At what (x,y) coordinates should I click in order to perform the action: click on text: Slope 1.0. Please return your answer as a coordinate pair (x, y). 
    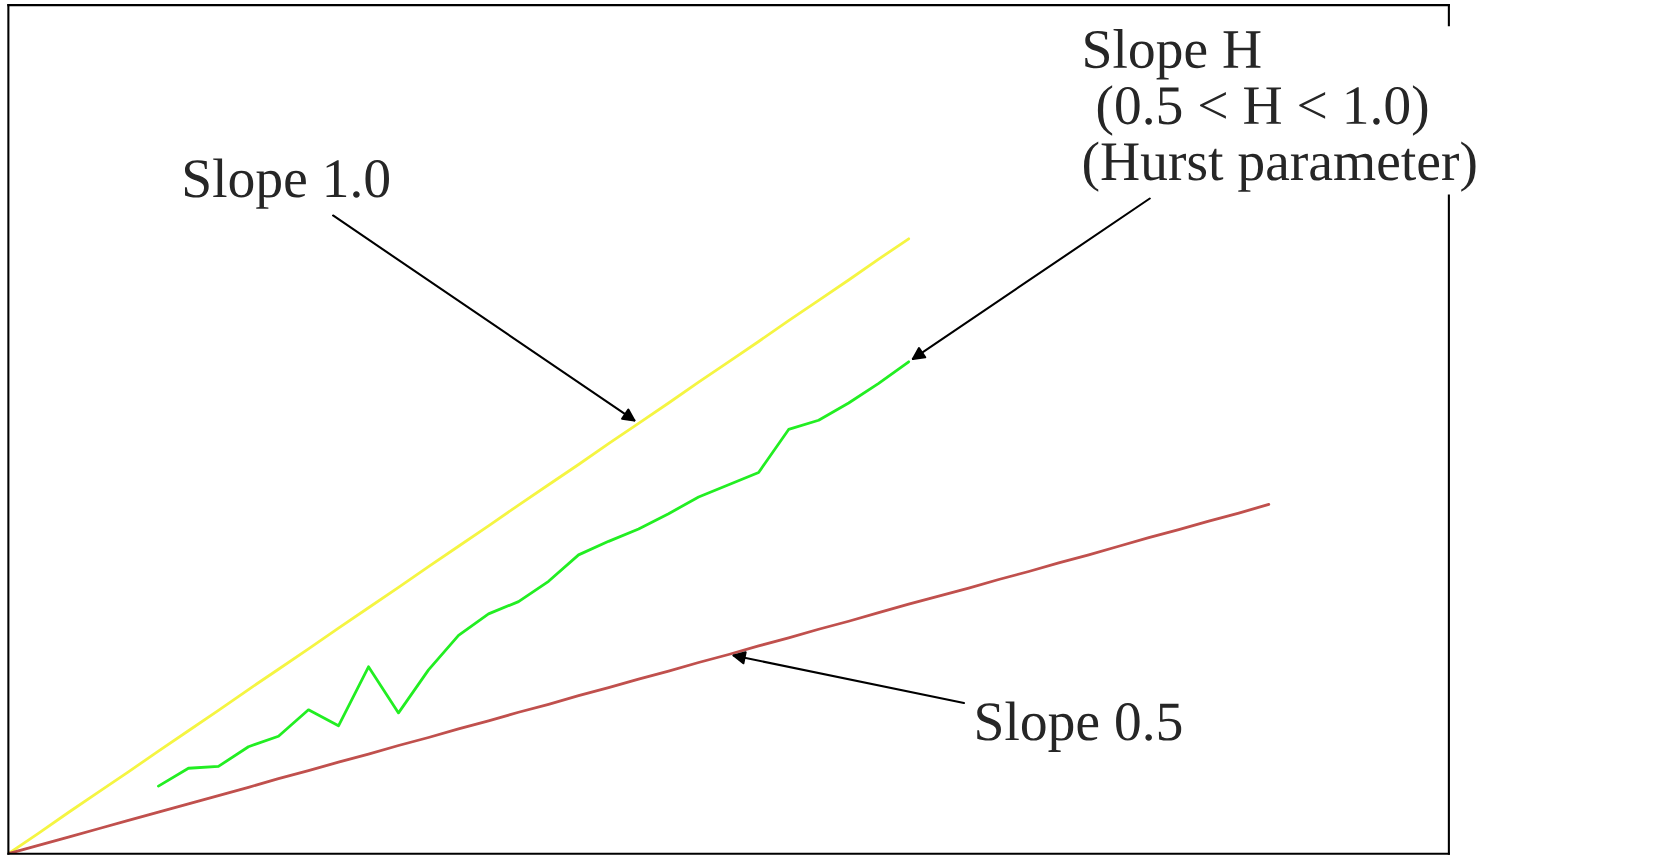
    Looking at the image, I should click on (286, 183).